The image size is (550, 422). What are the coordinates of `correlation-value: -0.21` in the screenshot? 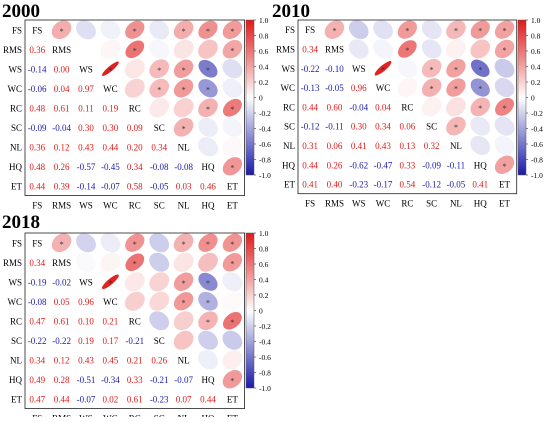 It's located at (134, 341).